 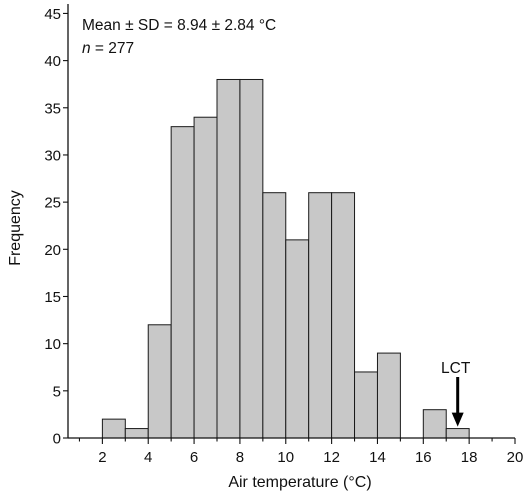 I want to click on arrow-head, so click(x=457, y=419).